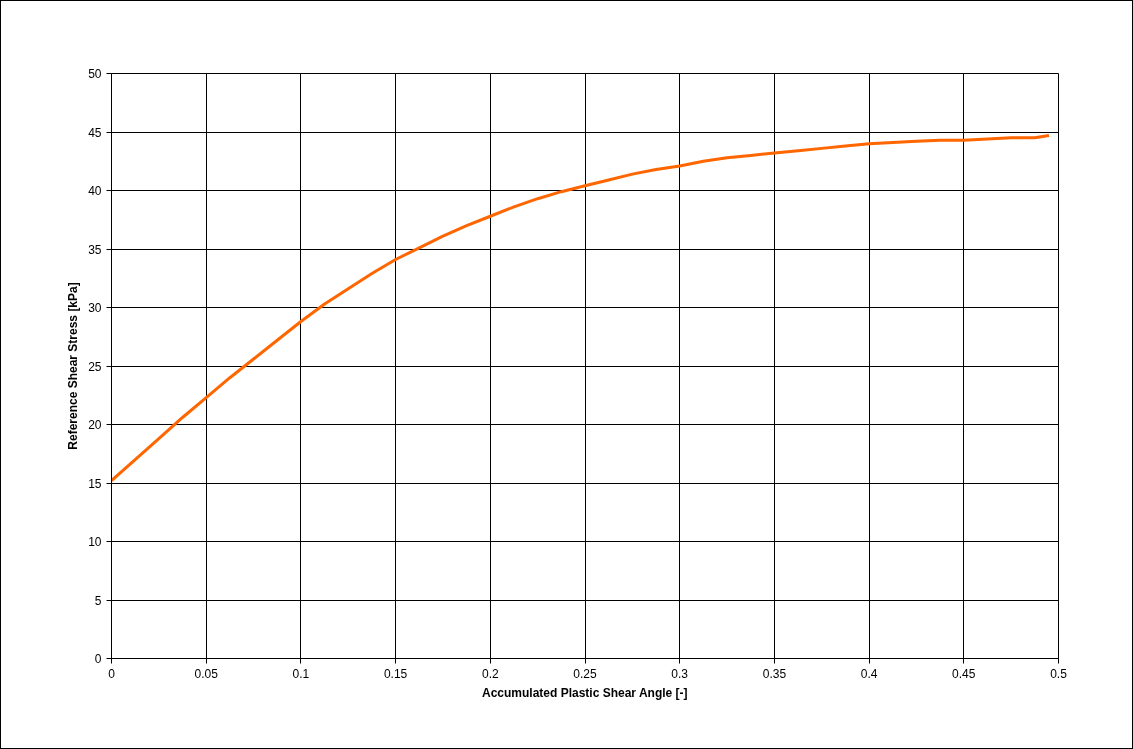 The image size is (1133, 749). What do you see at coordinates (95, 425) in the screenshot?
I see `y-tick-label: 20` at bounding box center [95, 425].